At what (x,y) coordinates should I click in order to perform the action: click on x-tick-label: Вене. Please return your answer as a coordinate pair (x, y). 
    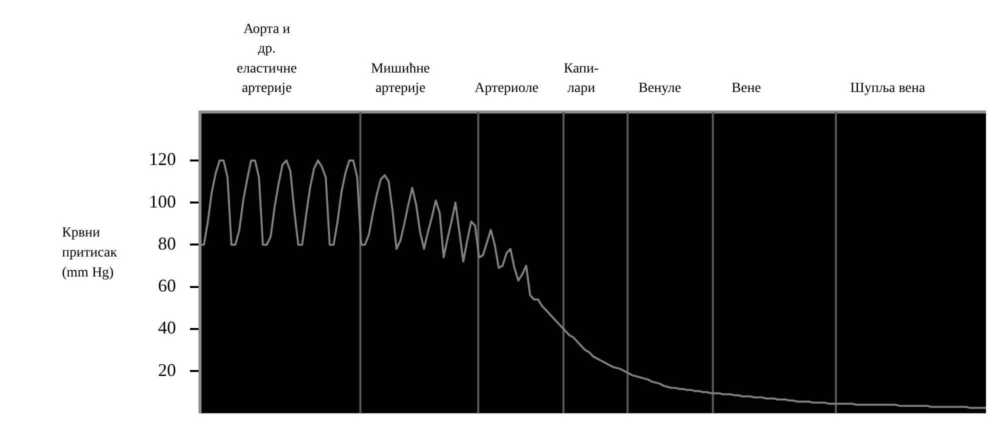
    Looking at the image, I should click on (746, 88).